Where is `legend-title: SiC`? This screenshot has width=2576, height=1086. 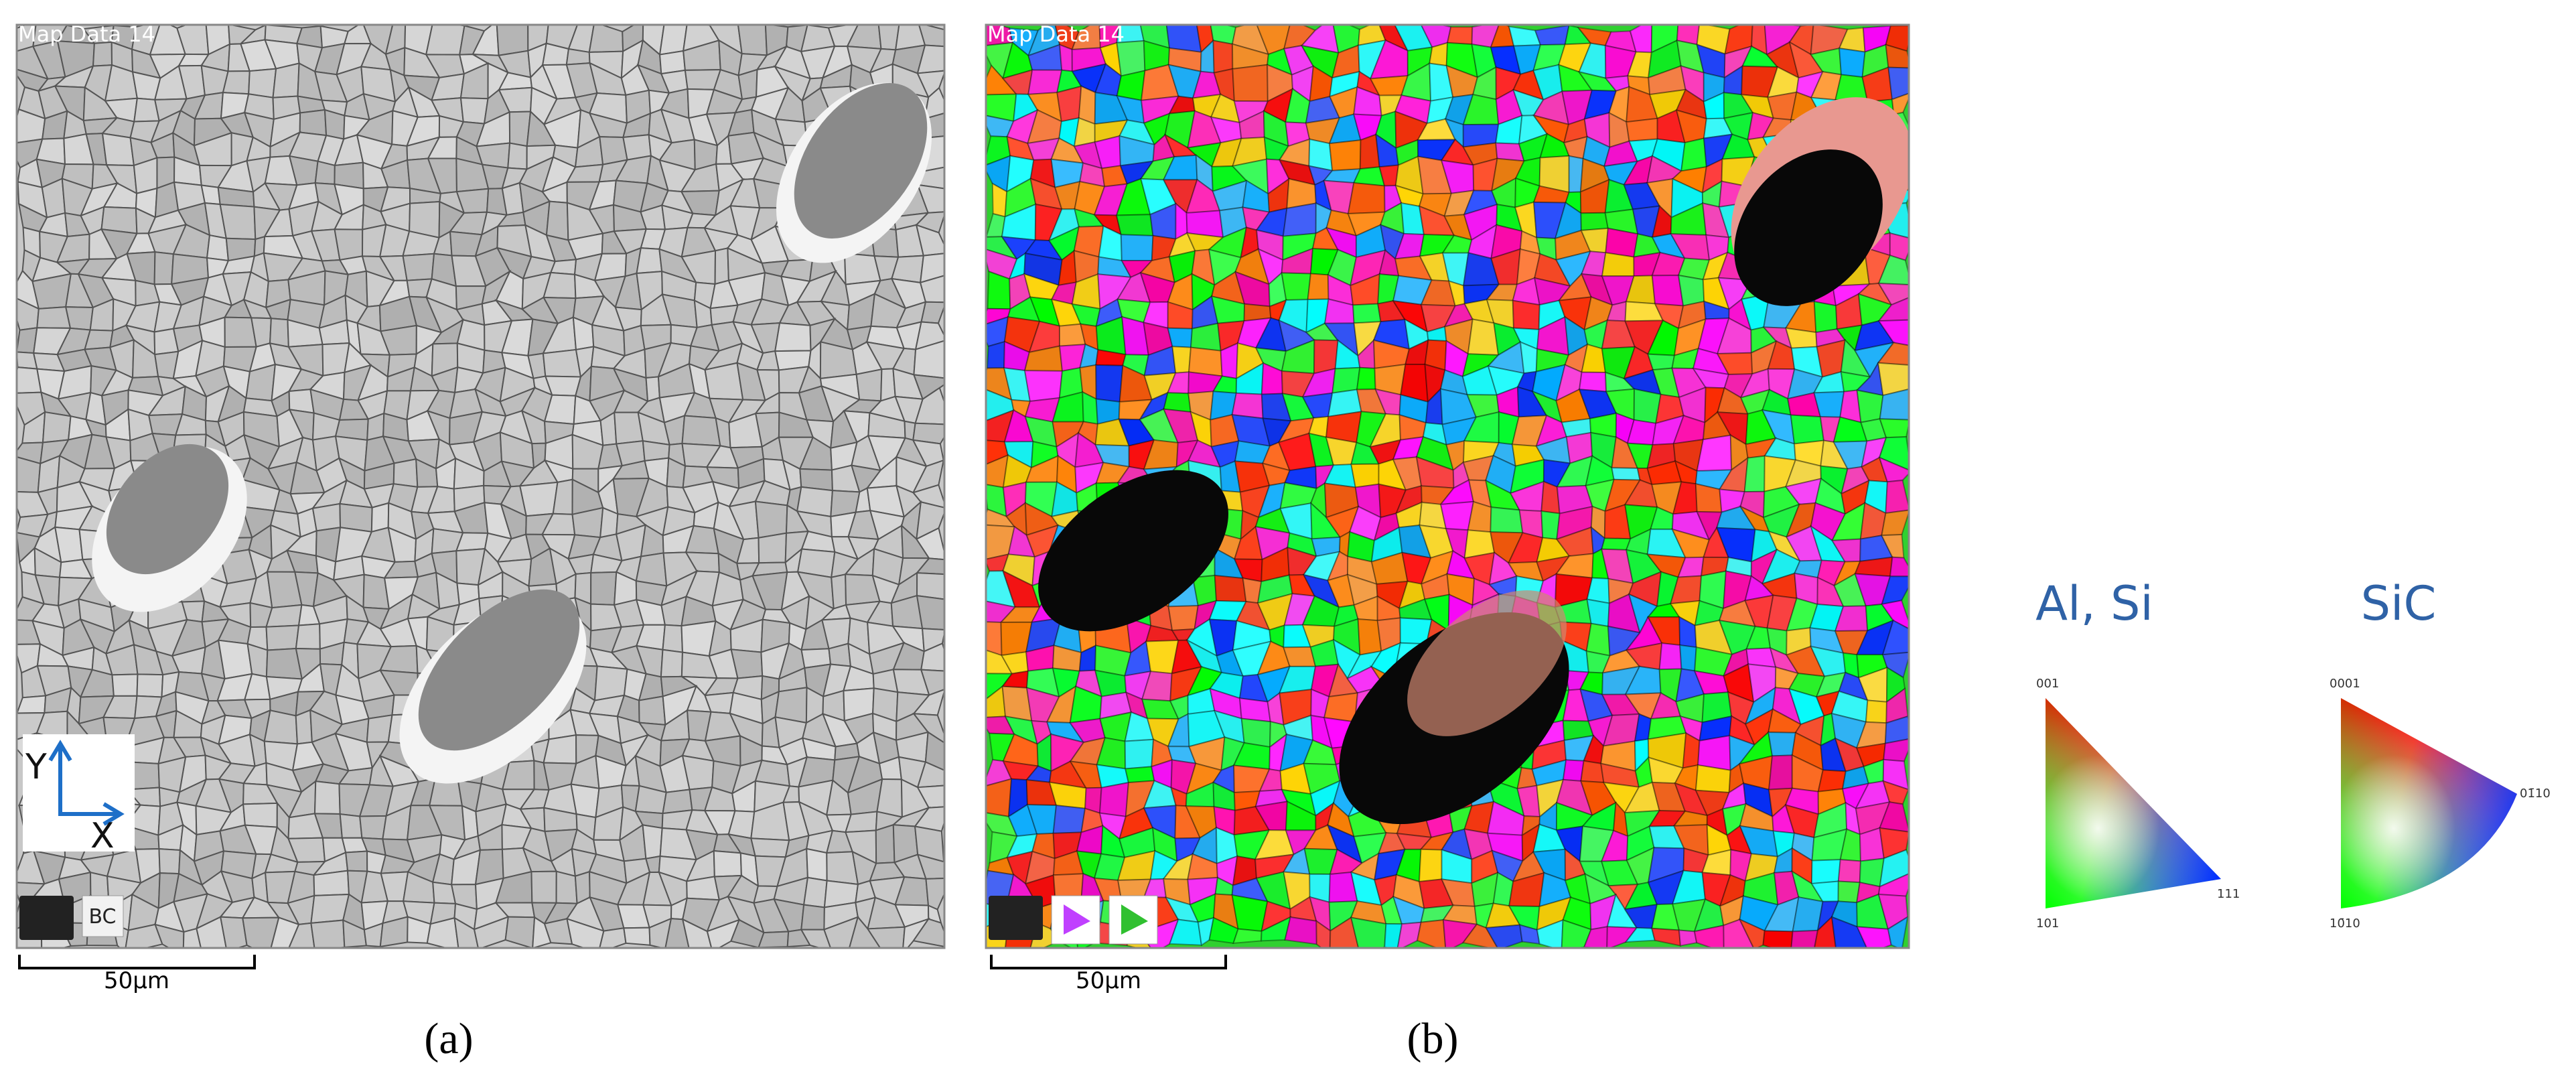 legend-title: SiC is located at coordinates (2399, 603).